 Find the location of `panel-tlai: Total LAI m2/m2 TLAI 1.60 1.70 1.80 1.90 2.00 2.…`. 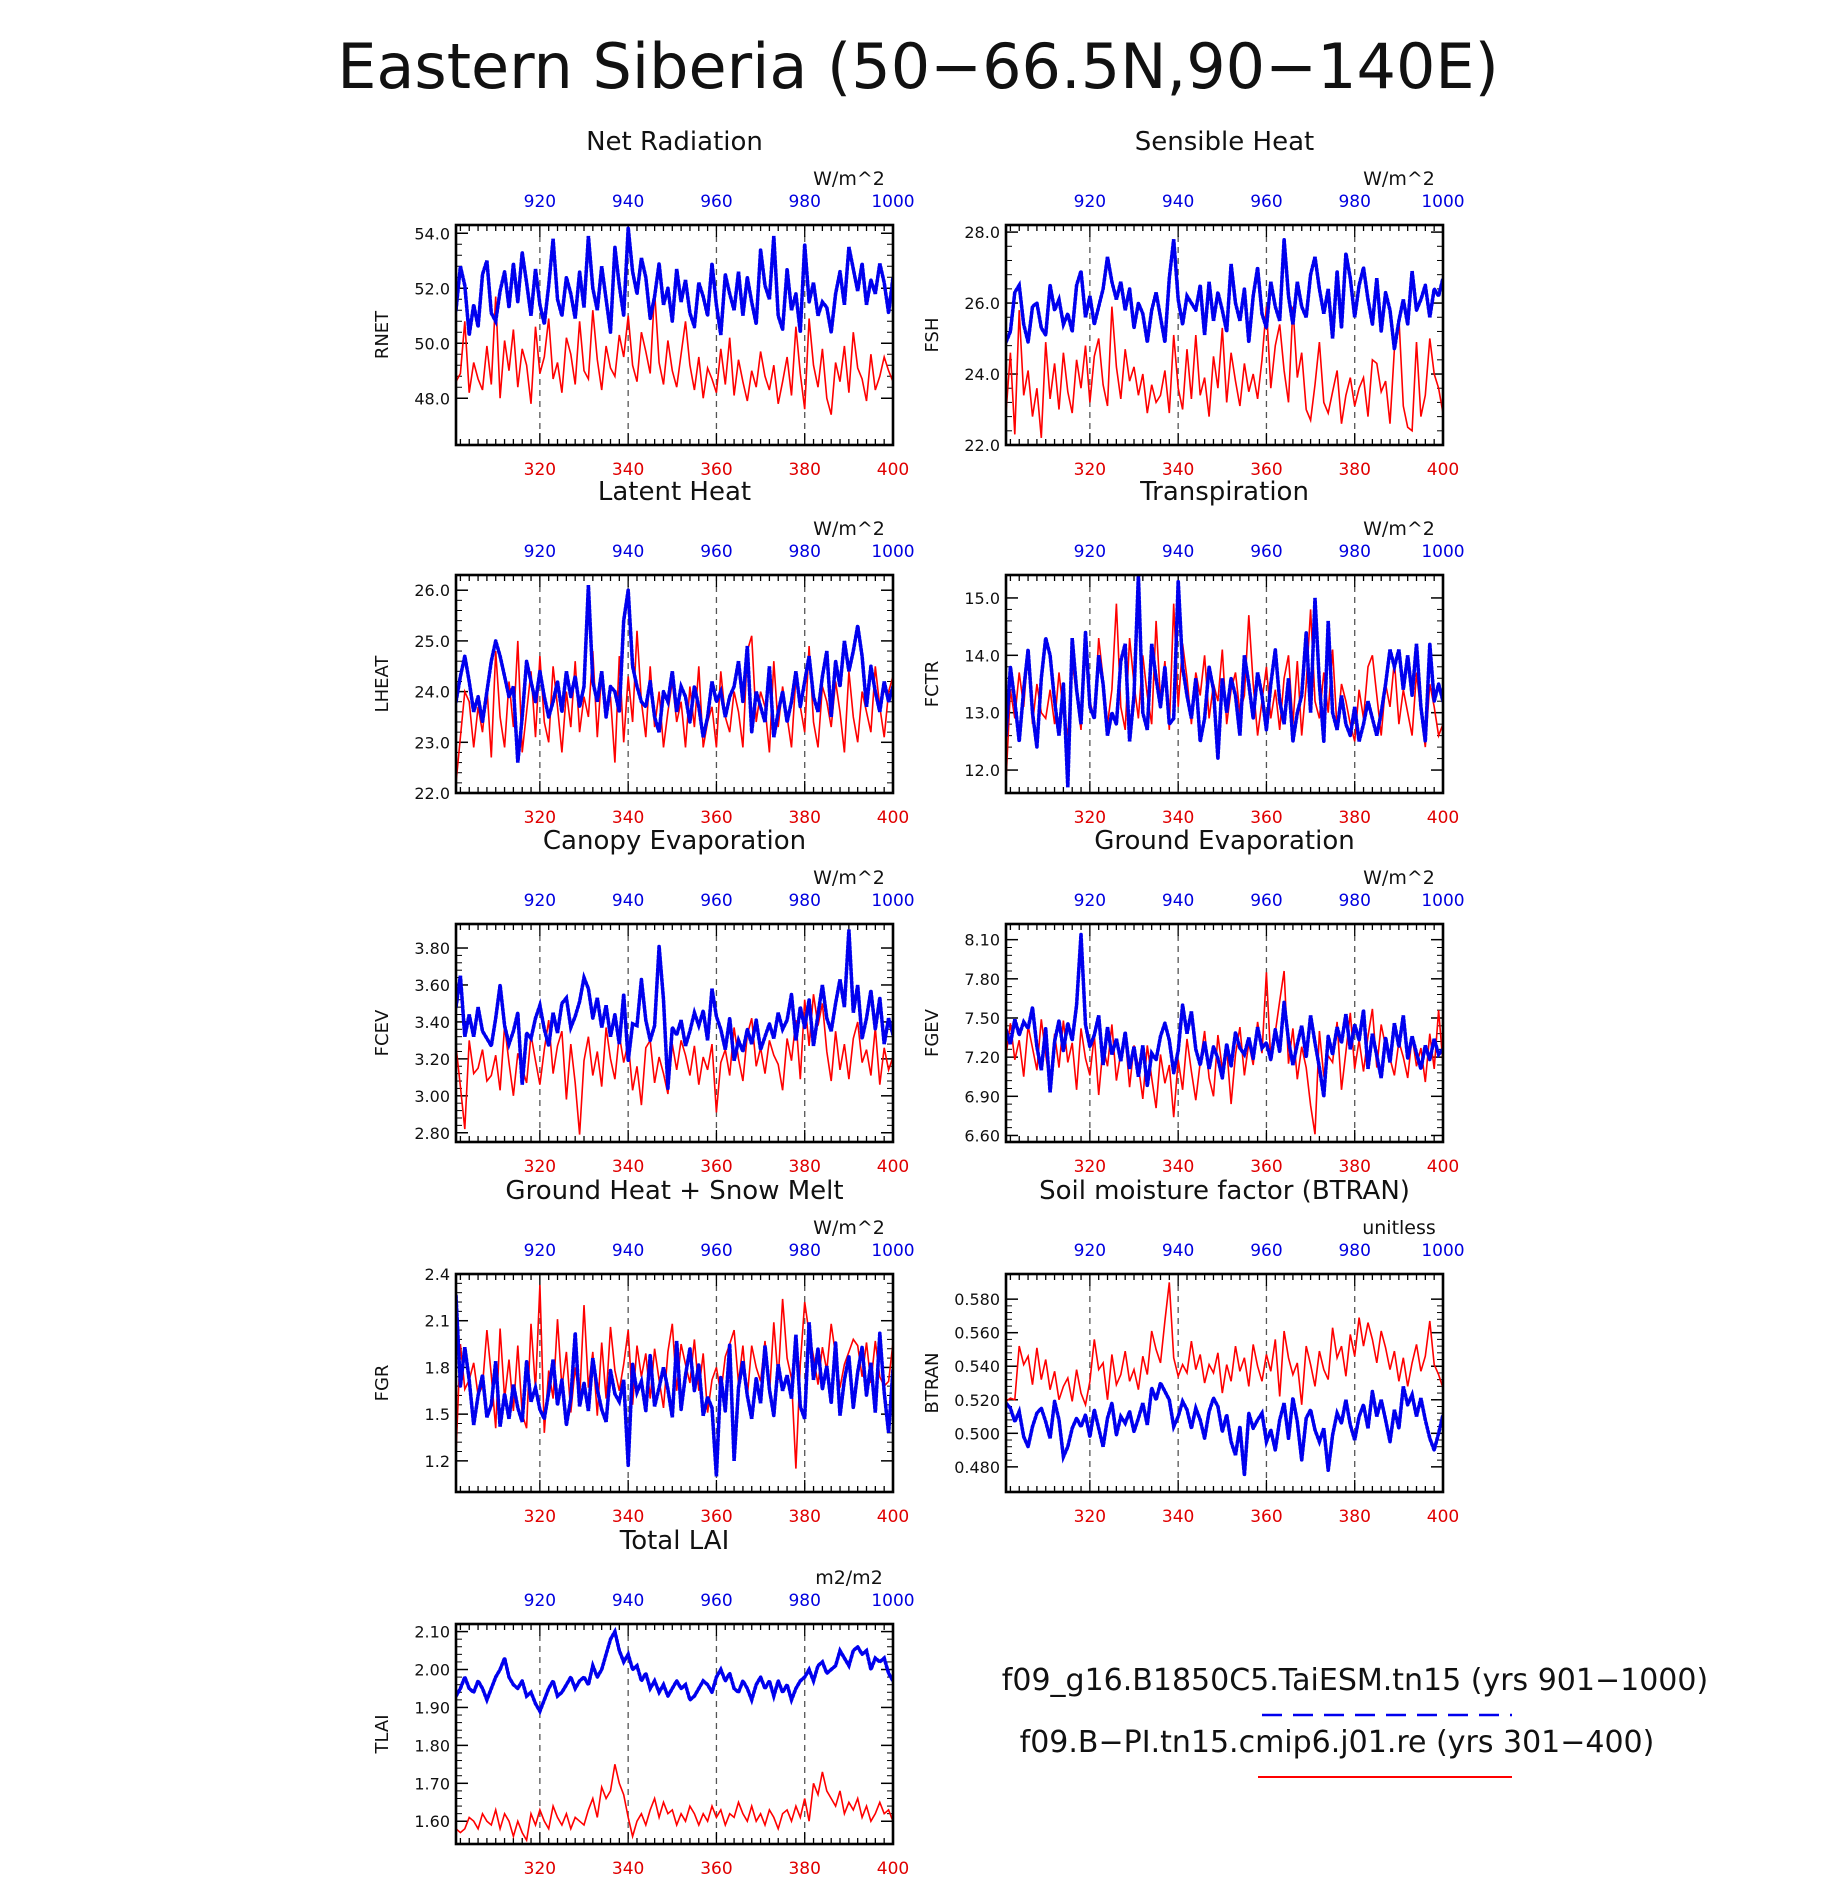

panel-tlai: Total LAI m2/m2 TLAI 1.60 1.70 1.80 1.90 2.00 2.… is located at coordinates (643, 1702).